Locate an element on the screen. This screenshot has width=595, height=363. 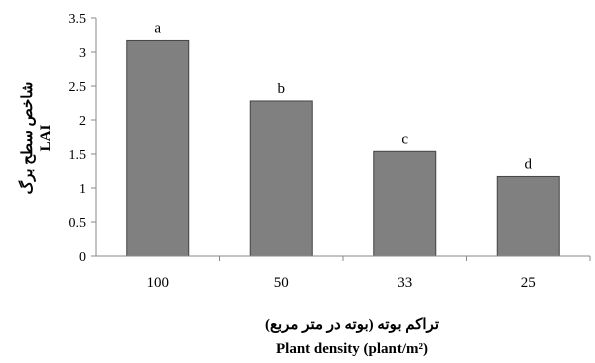
y-tick-label: 2.5 is located at coordinates (78, 87).